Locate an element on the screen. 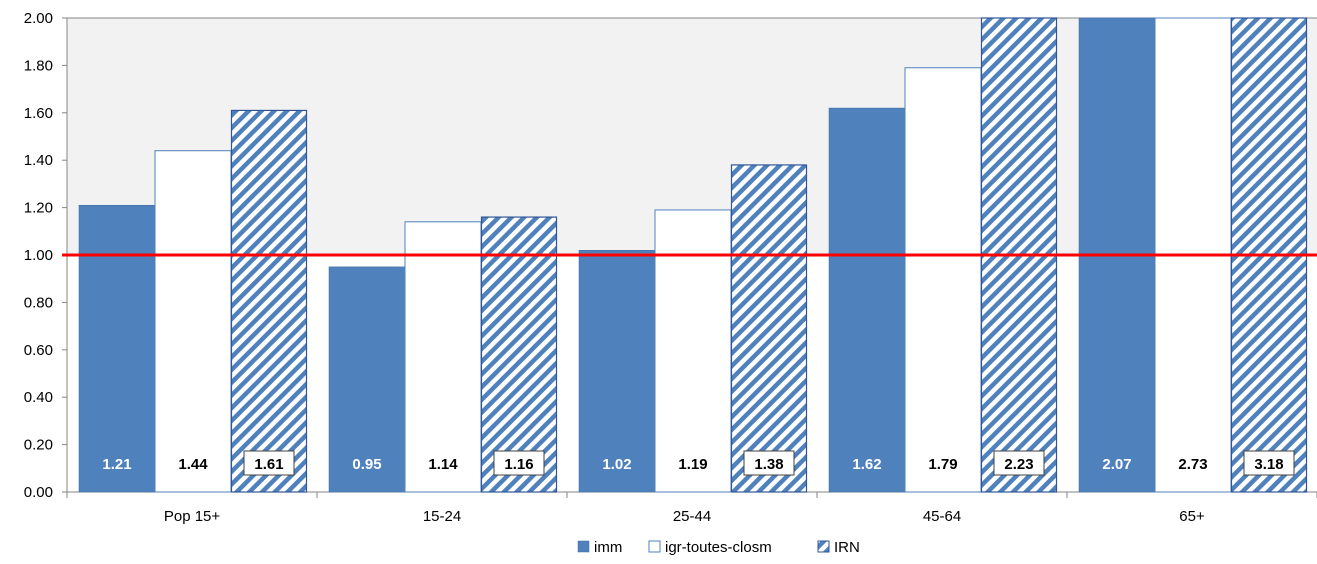  x-category-label: 15-24 is located at coordinates (442, 516).